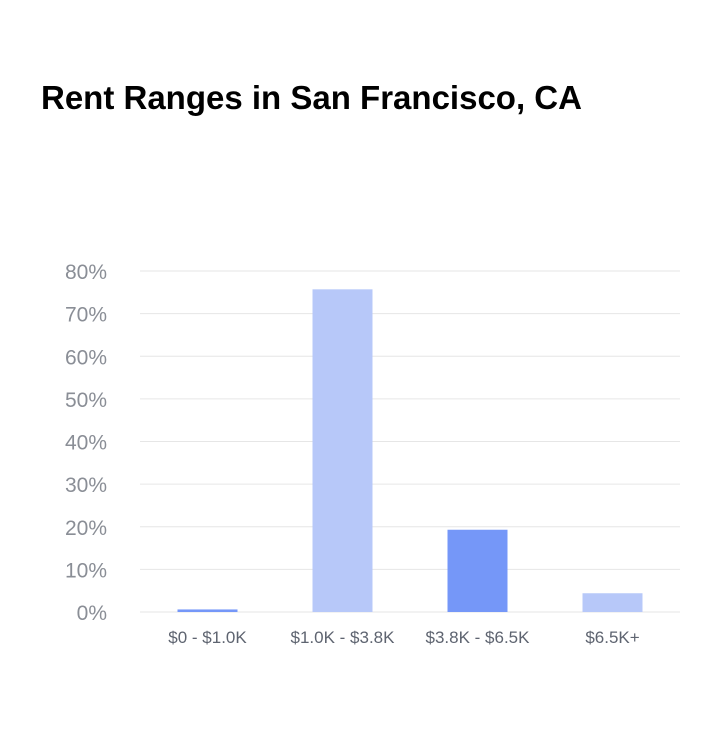 The width and height of the screenshot is (724, 746). What do you see at coordinates (86, 570) in the screenshot?
I see `y-tick-label: 10%` at bounding box center [86, 570].